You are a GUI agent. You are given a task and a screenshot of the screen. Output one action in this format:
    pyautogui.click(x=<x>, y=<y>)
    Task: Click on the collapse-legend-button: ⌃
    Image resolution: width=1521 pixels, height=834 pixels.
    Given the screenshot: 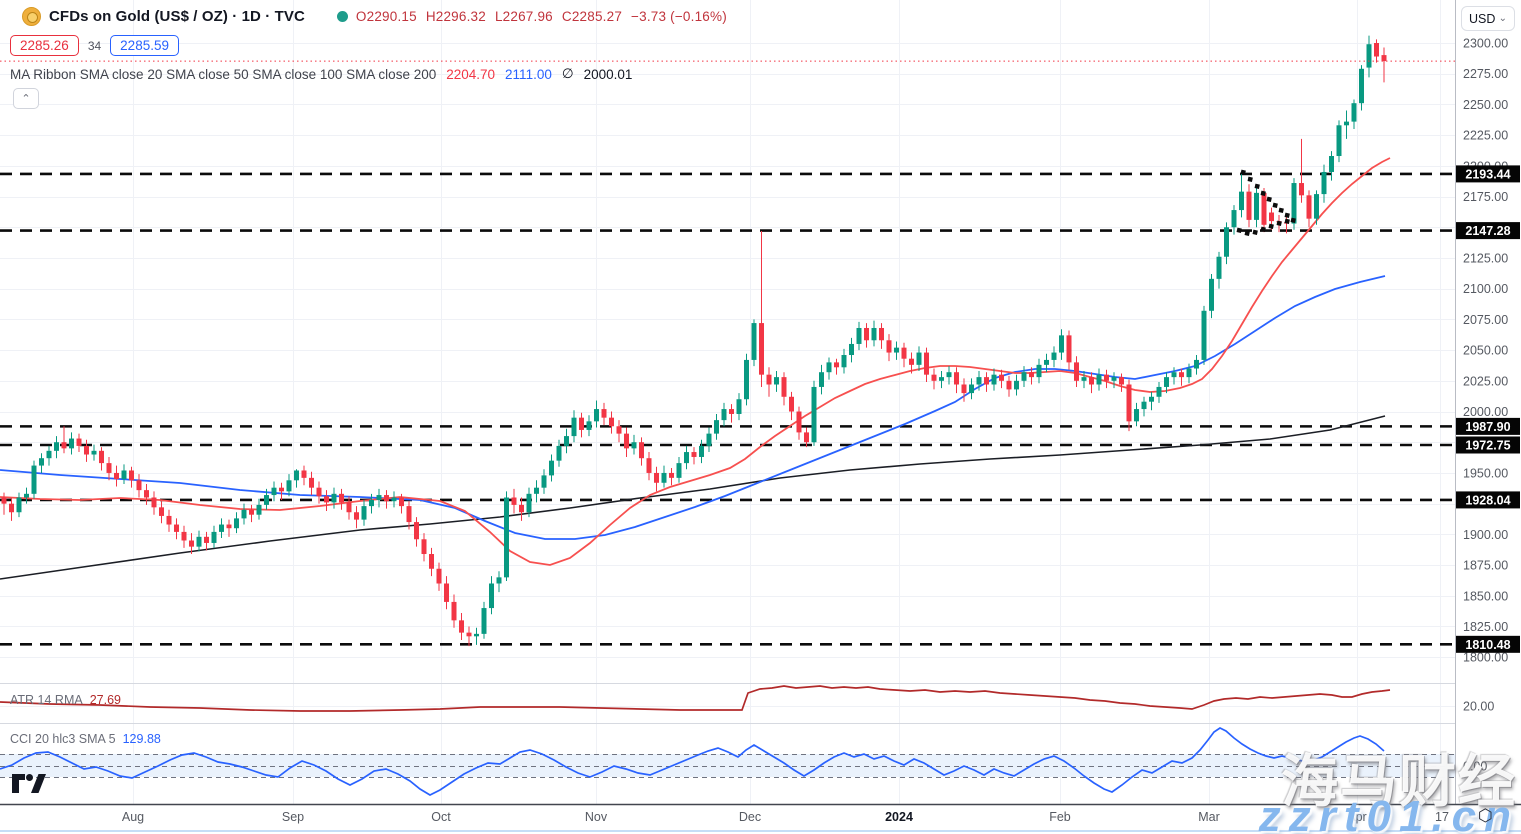 What is the action you would take?
    pyautogui.click(x=26, y=98)
    